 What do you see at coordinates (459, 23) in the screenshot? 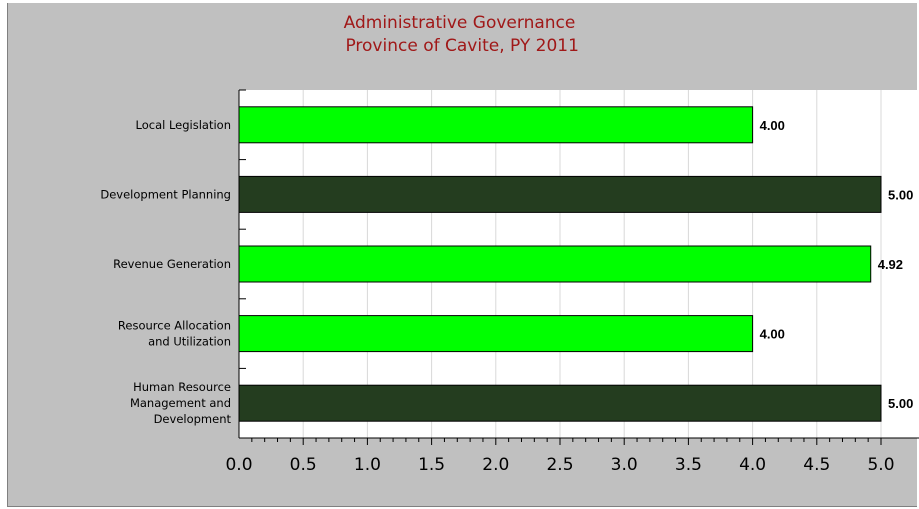
I see `chart-title-line-1: Administrative Governance` at bounding box center [459, 23].